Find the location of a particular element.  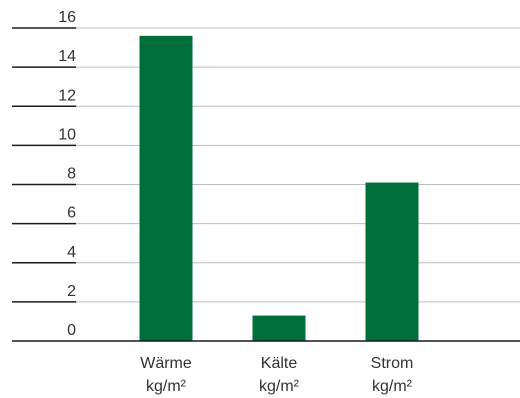

y-tick-label: 10 is located at coordinates (67, 134).